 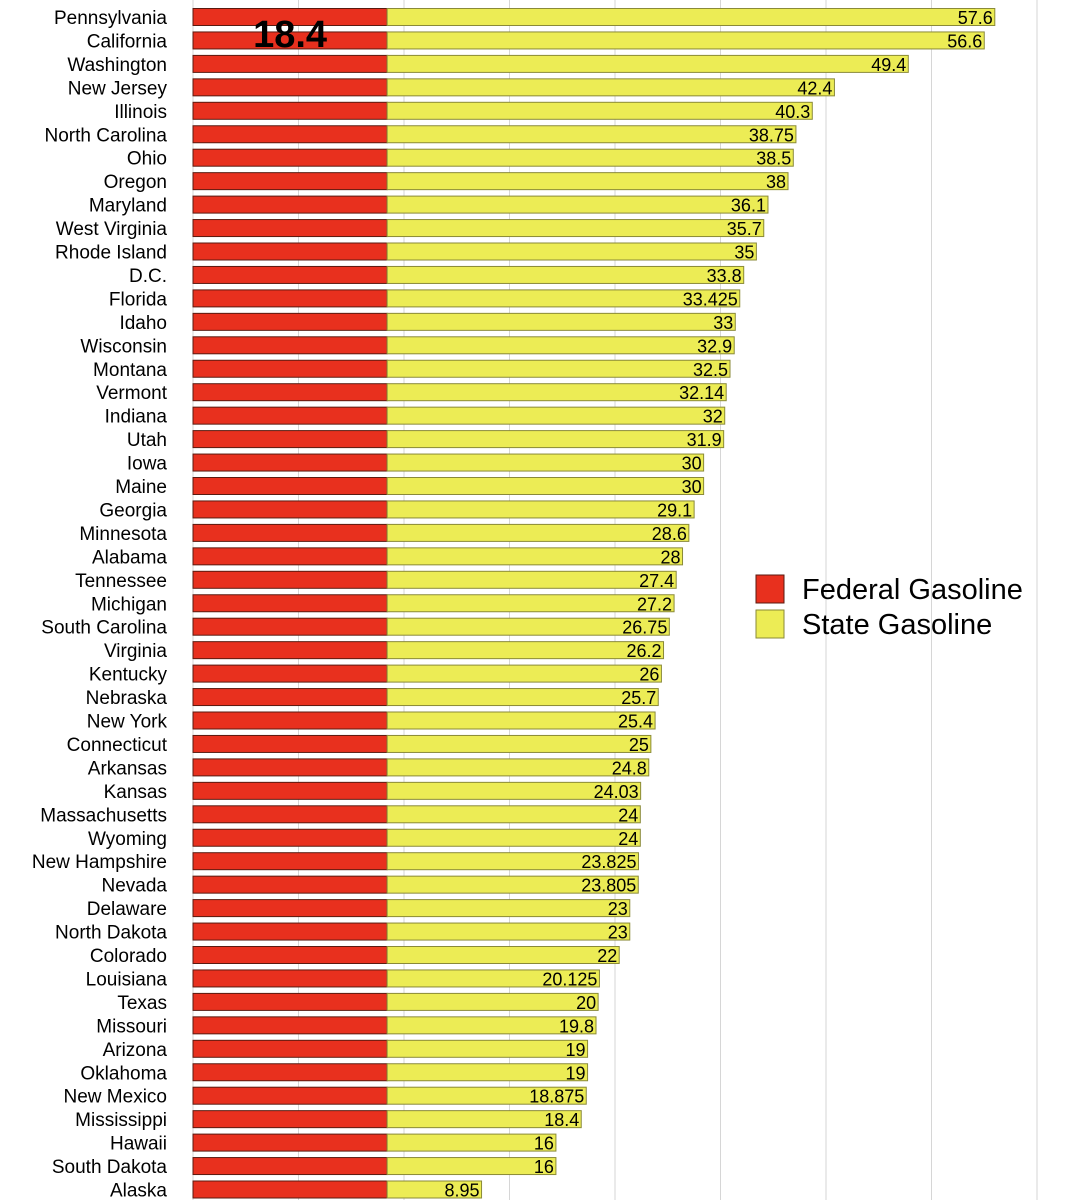 What do you see at coordinates (975, 18) in the screenshot?
I see `value-label: 57.6` at bounding box center [975, 18].